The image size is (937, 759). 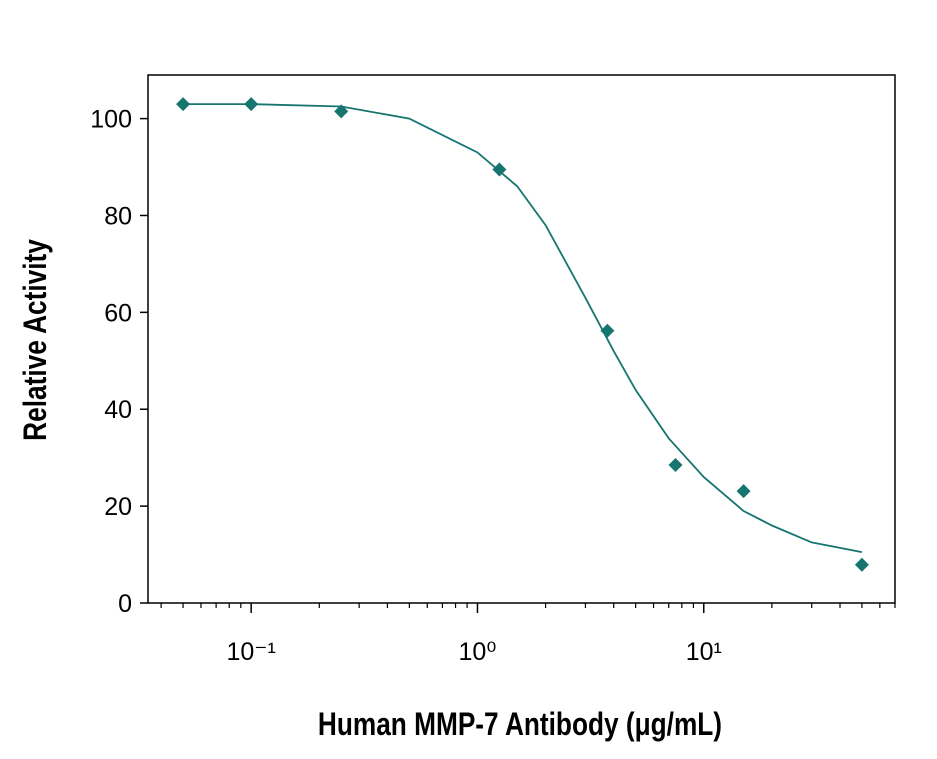 What do you see at coordinates (111, 120) in the screenshot?
I see `y-tick-label: 100` at bounding box center [111, 120].